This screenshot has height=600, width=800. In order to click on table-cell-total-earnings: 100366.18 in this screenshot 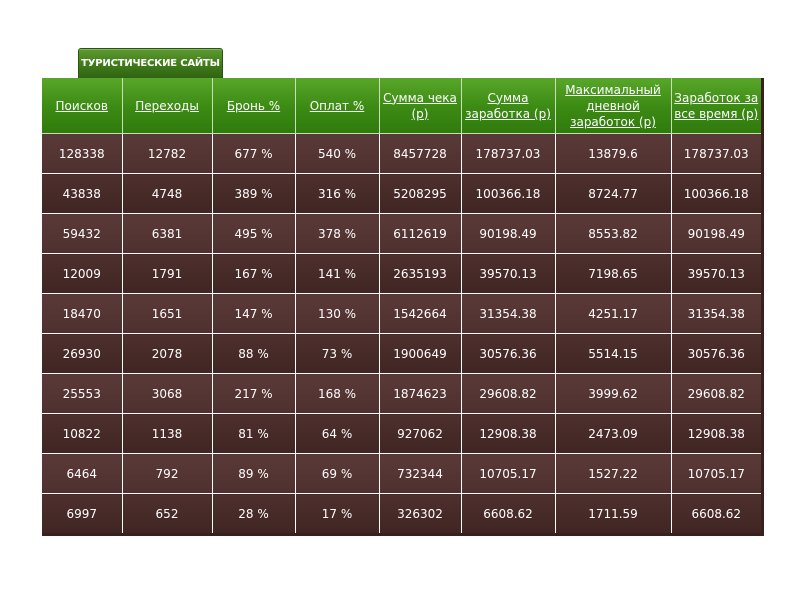, I will do `click(716, 193)`.